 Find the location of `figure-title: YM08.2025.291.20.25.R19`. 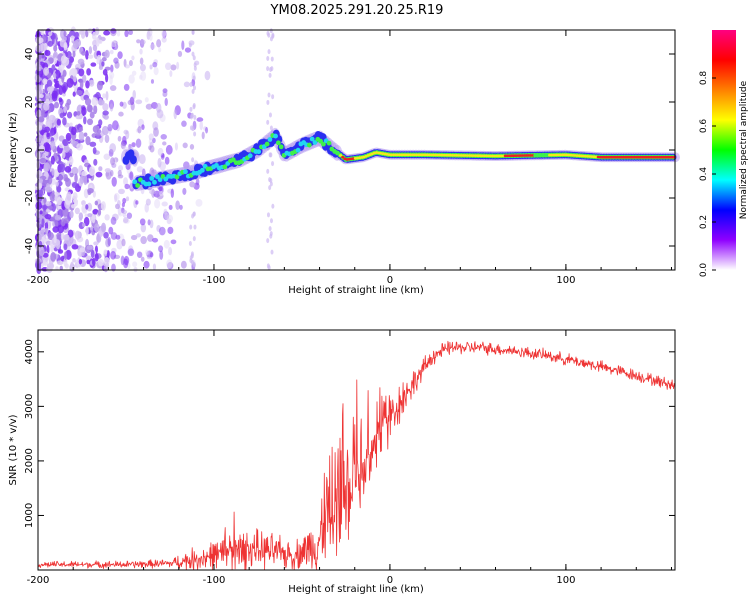

figure-title: YM08.2025.291.20.25.R19 is located at coordinates (357, 10).